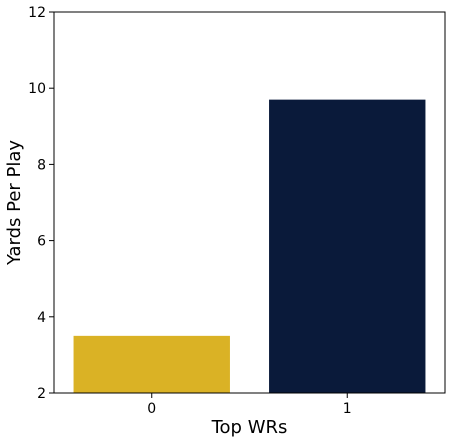 The image size is (451, 443). What do you see at coordinates (41, 165) in the screenshot?
I see `y-tick-label: 8` at bounding box center [41, 165].